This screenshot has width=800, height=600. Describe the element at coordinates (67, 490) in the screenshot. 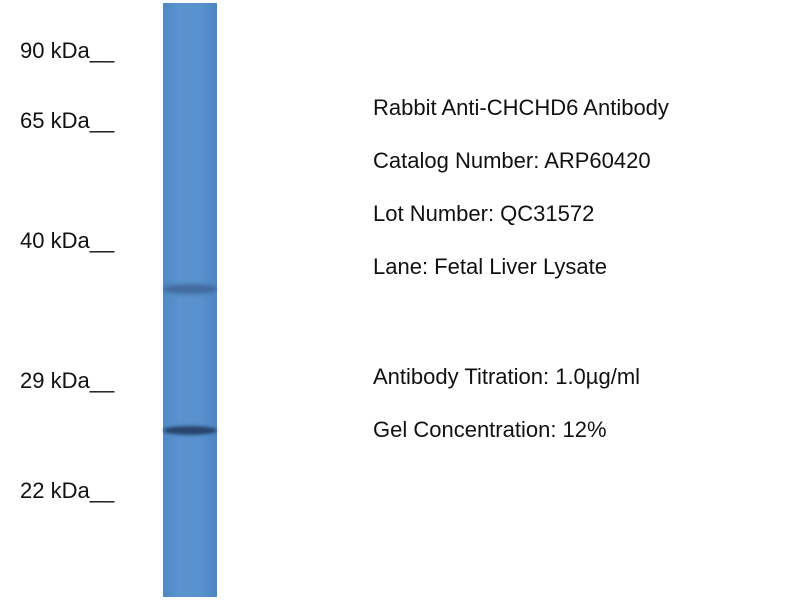

I see `marker-label: 22 kDa__` at that location.